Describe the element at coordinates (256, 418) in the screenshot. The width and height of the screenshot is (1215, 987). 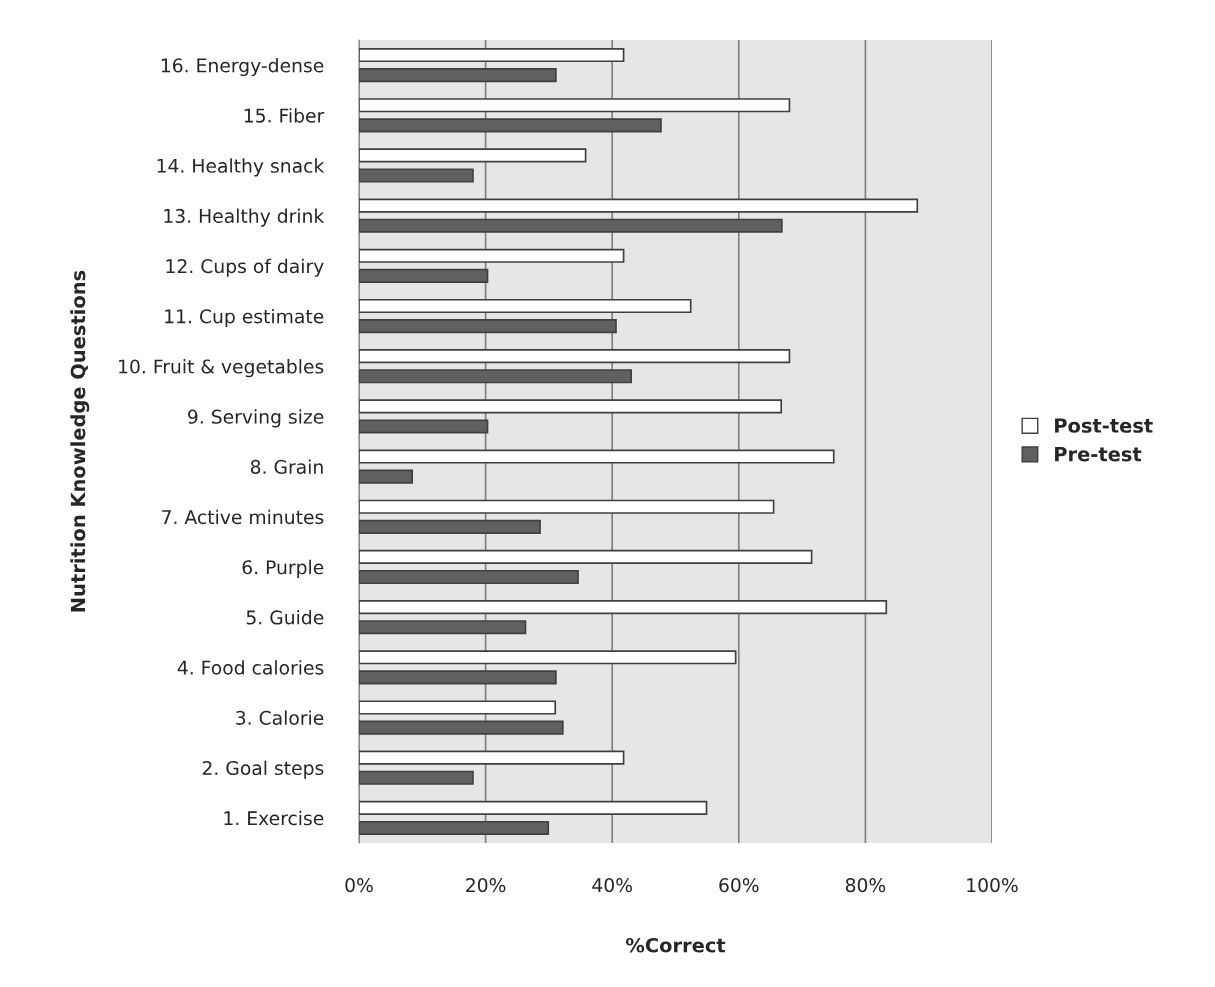
I see `y-tick-label: 9. Serving size` at that location.